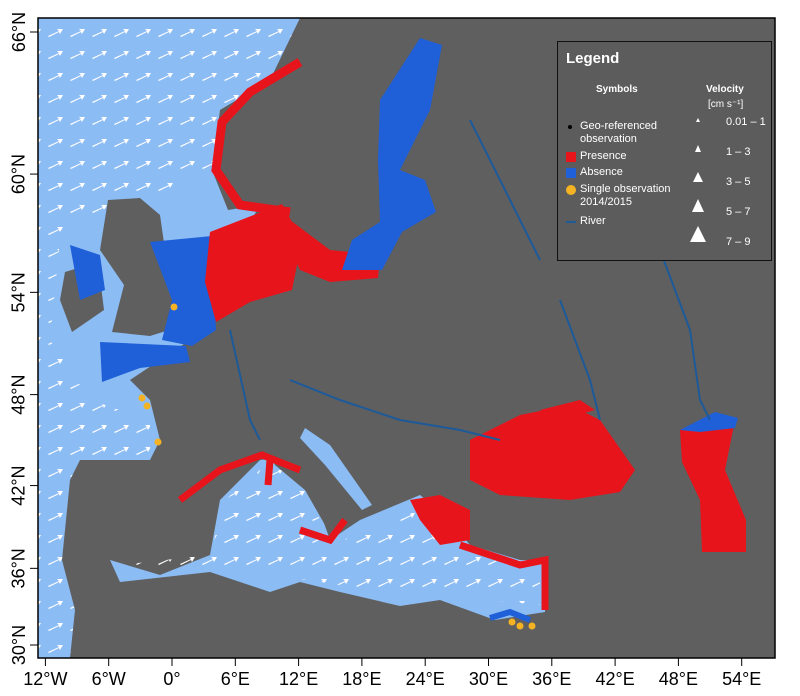 The width and height of the screenshot is (800, 696). Describe the element at coordinates (171, 679) in the screenshot. I see `x-tick-label: 0°` at that location.